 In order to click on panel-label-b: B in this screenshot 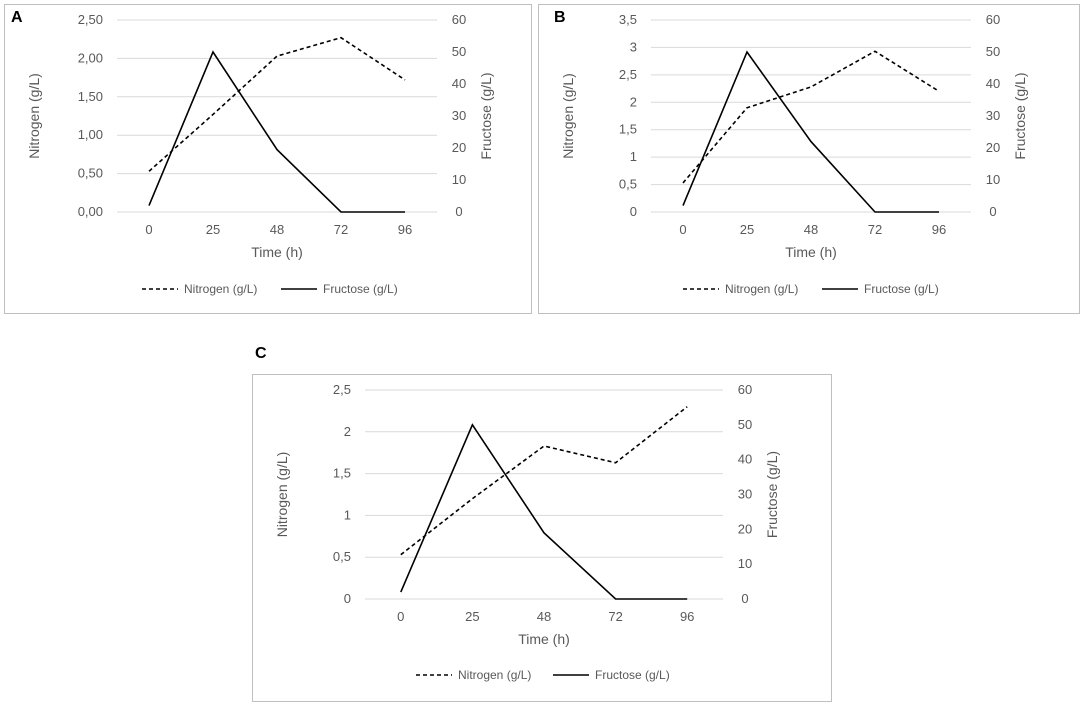, I will do `click(560, 17)`.